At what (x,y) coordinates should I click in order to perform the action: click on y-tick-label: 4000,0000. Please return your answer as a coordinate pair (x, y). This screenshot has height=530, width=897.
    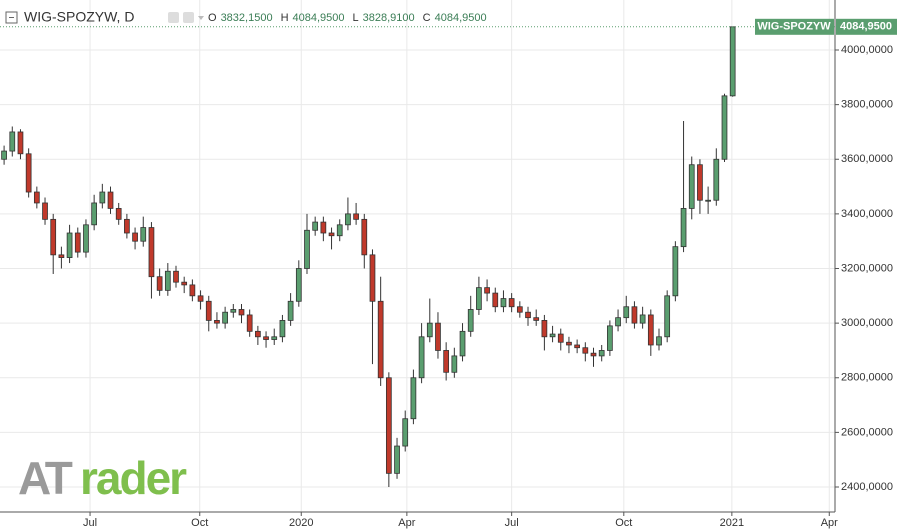
    Looking at the image, I should click on (867, 50).